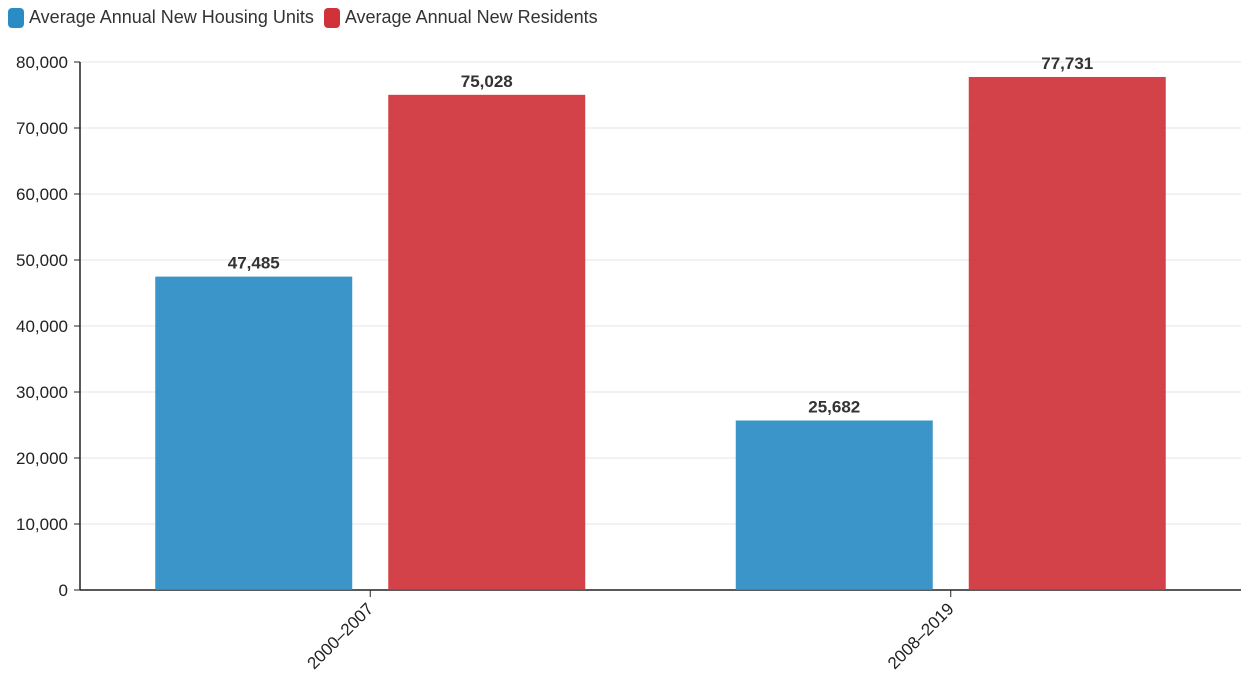 The width and height of the screenshot is (1241, 679). I want to click on legend-item-new-residents: Average Annual New Residents, so click(460, 17).